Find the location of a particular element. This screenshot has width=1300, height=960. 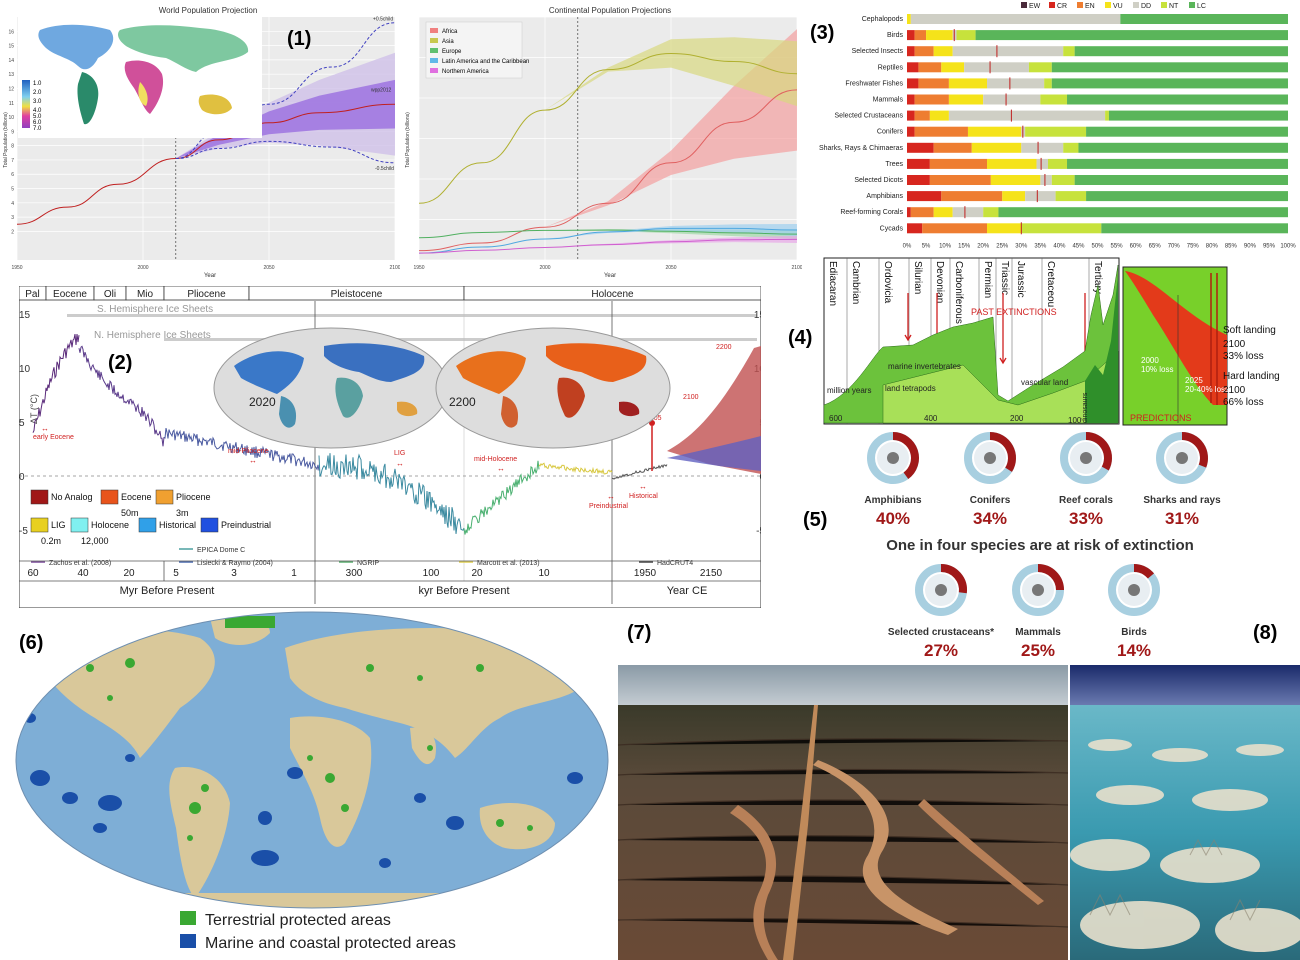

panel-label-5: (5) is located at coordinates (815, 520).